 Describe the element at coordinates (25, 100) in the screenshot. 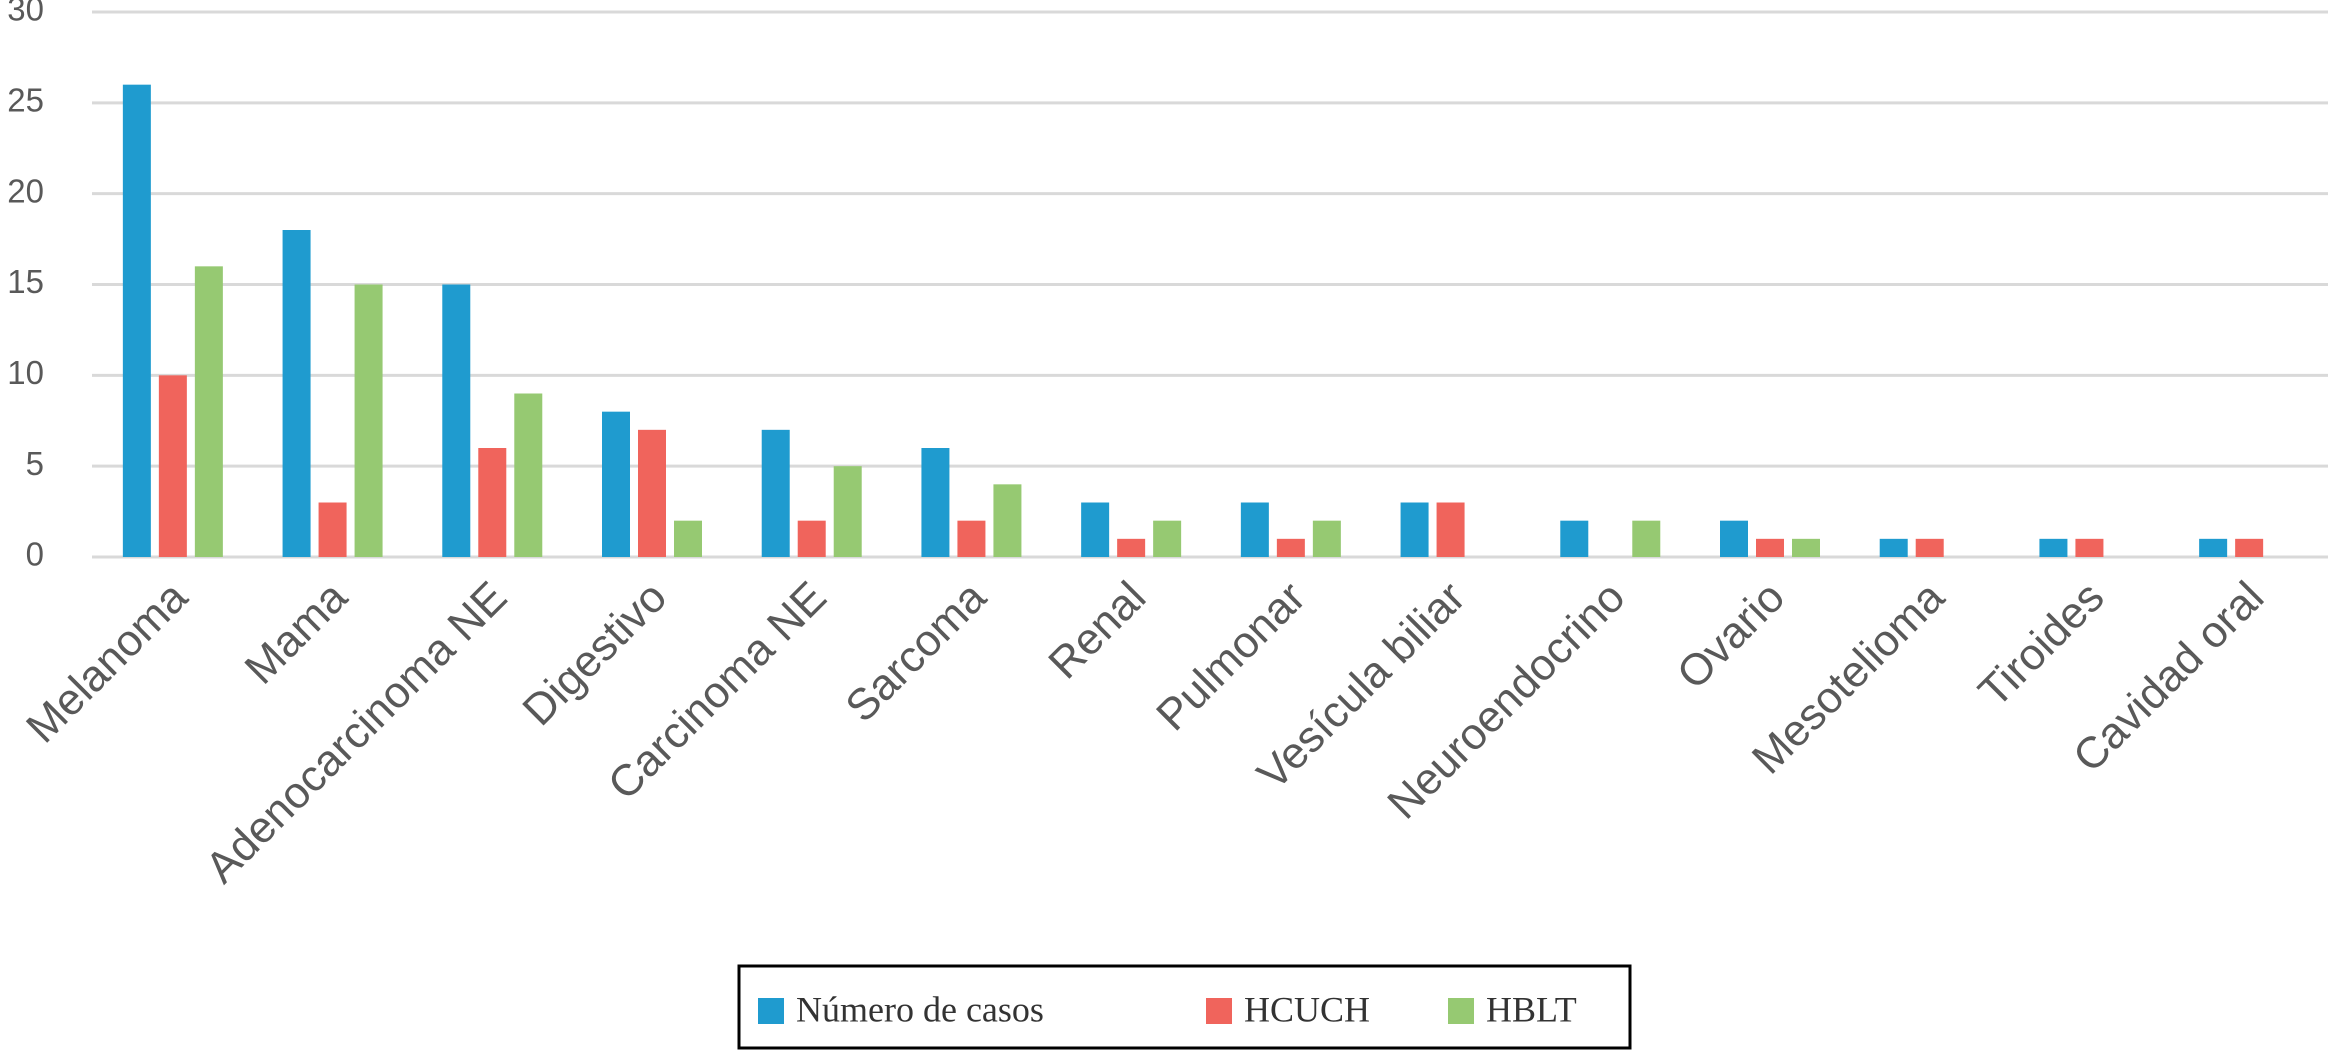

I see `y-tick-label: 25` at that location.